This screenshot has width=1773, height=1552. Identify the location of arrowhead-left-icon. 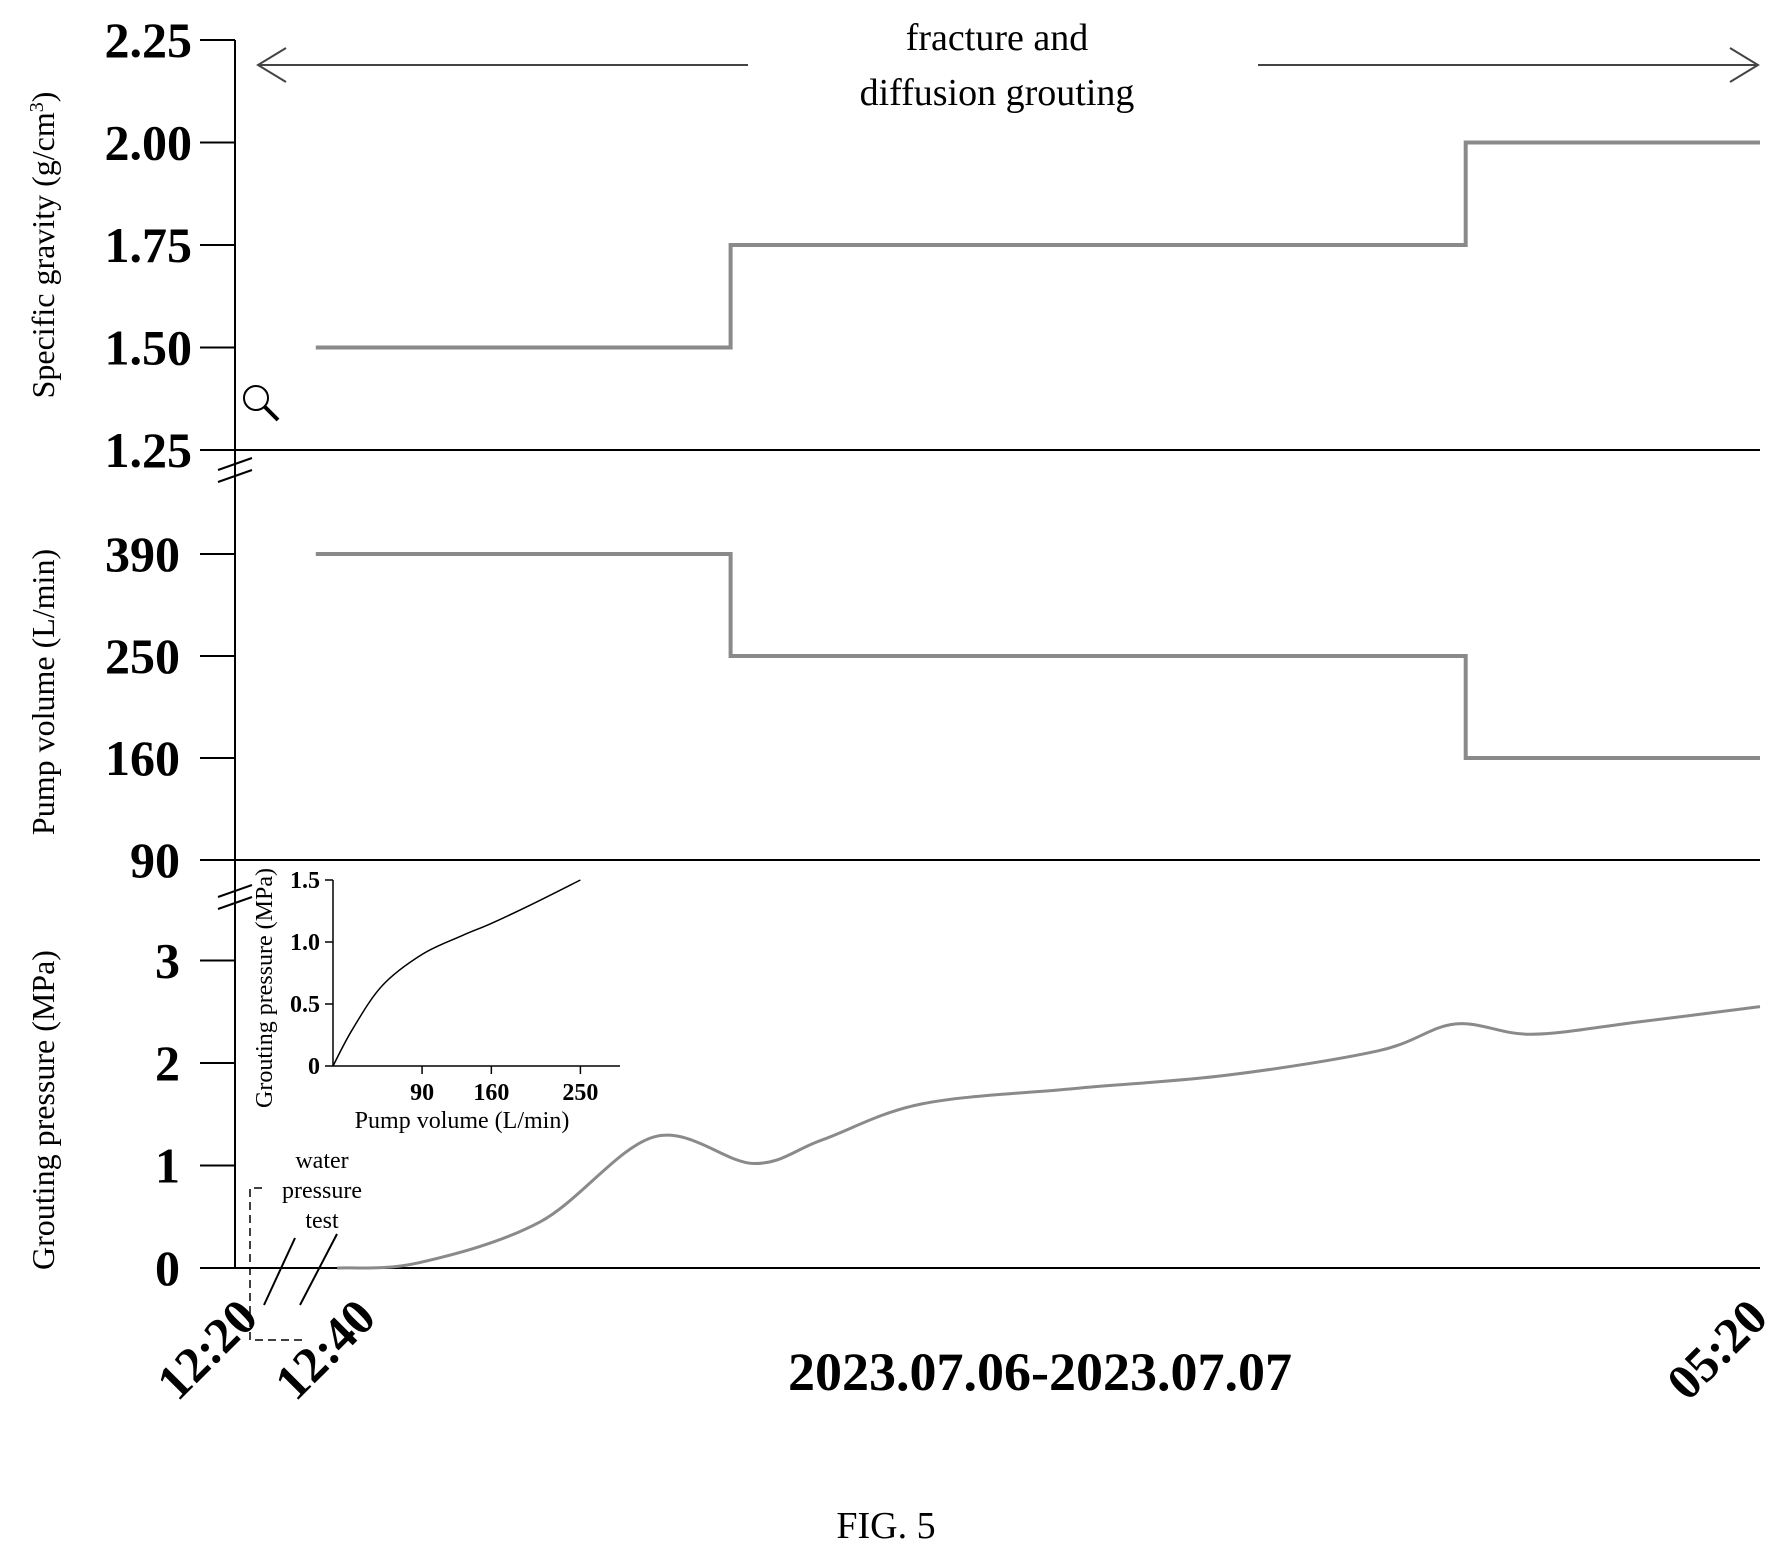
(271, 65).